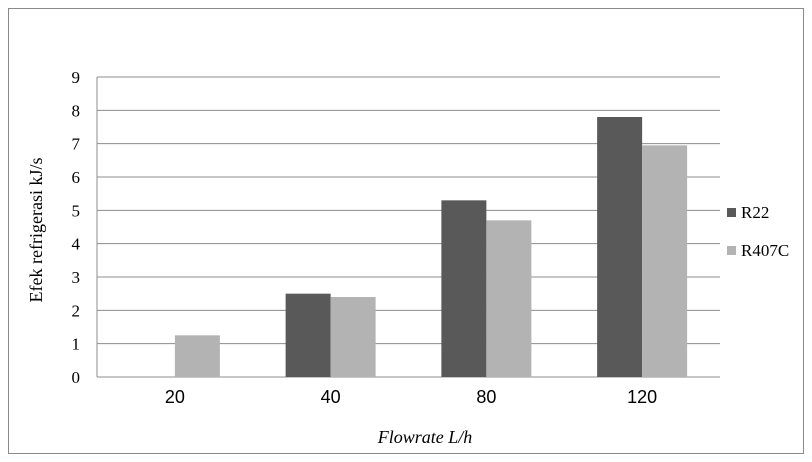 The width and height of the screenshot is (812, 462). Describe the element at coordinates (76, 244) in the screenshot. I see `y-tick-label: 4` at that location.